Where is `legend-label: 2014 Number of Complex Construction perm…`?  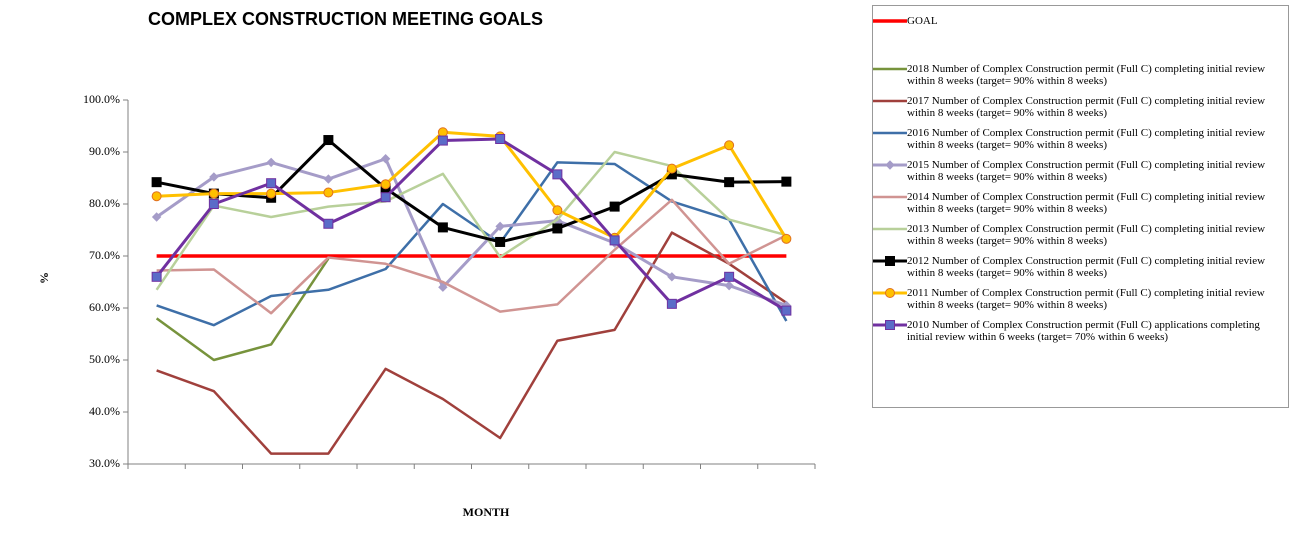 legend-label: 2014 Number of Complex Construction perm… is located at coordinates (1086, 203).